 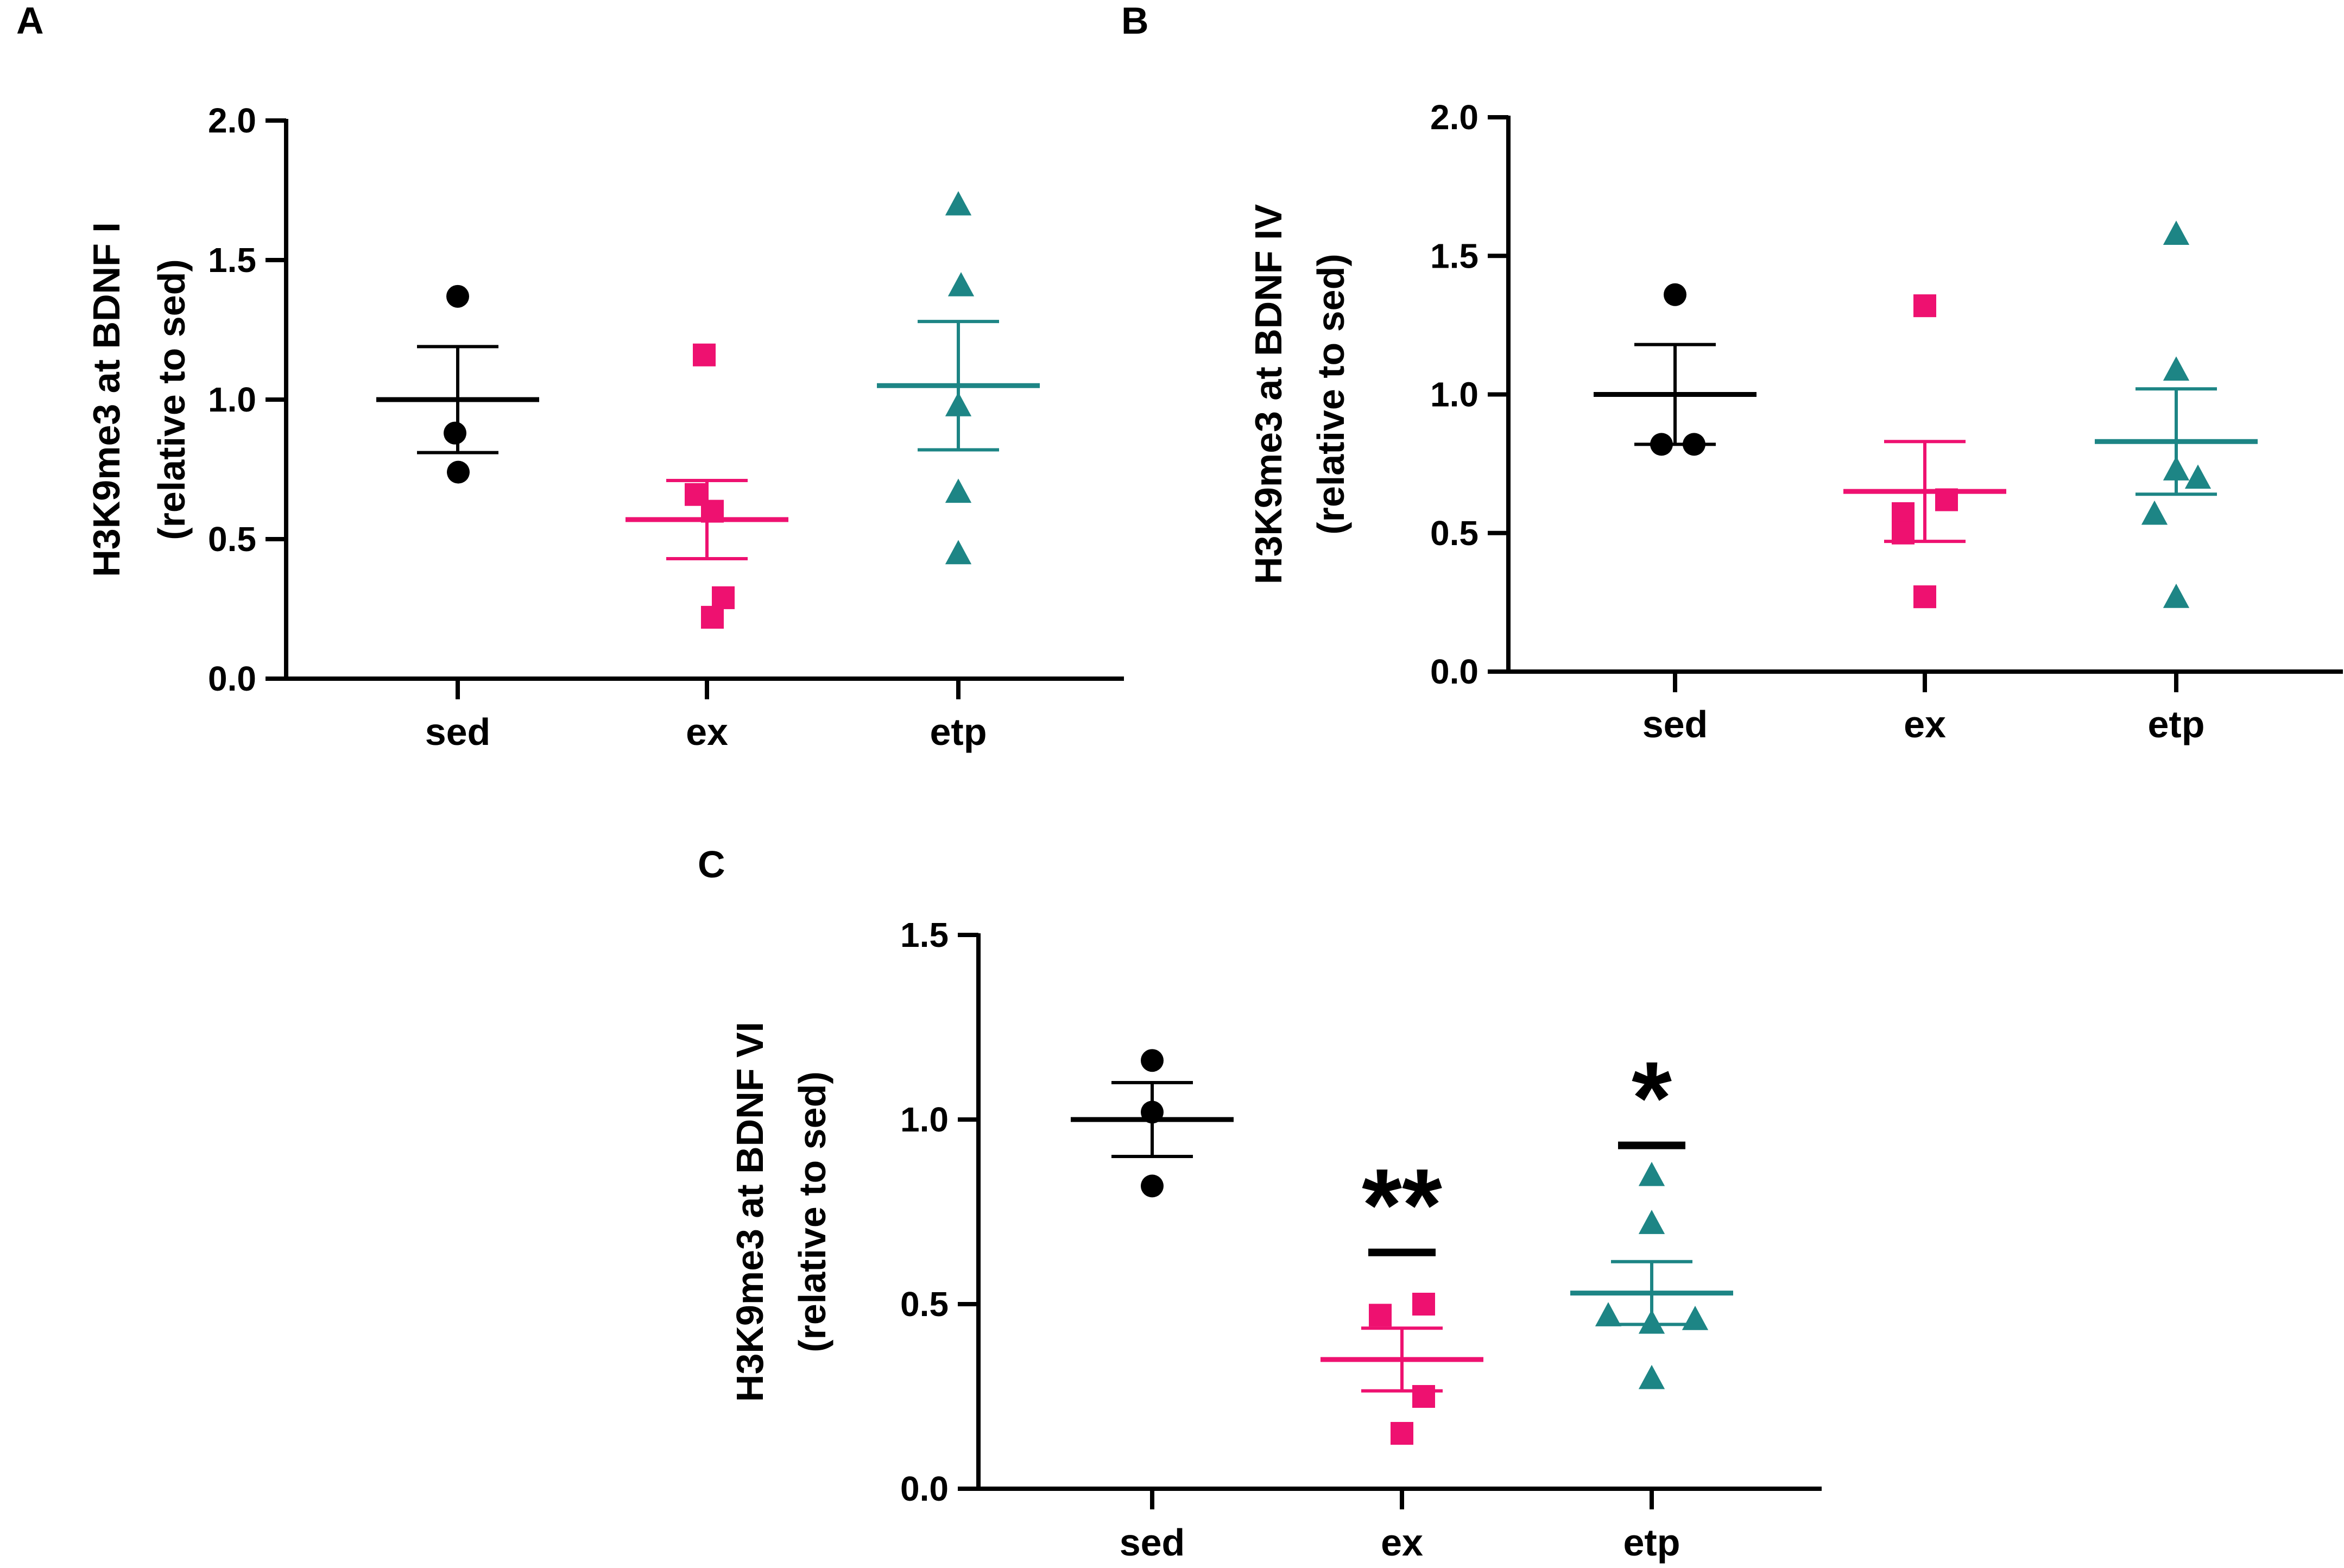 I want to click on panel-letter: A, so click(x=30, y=21).